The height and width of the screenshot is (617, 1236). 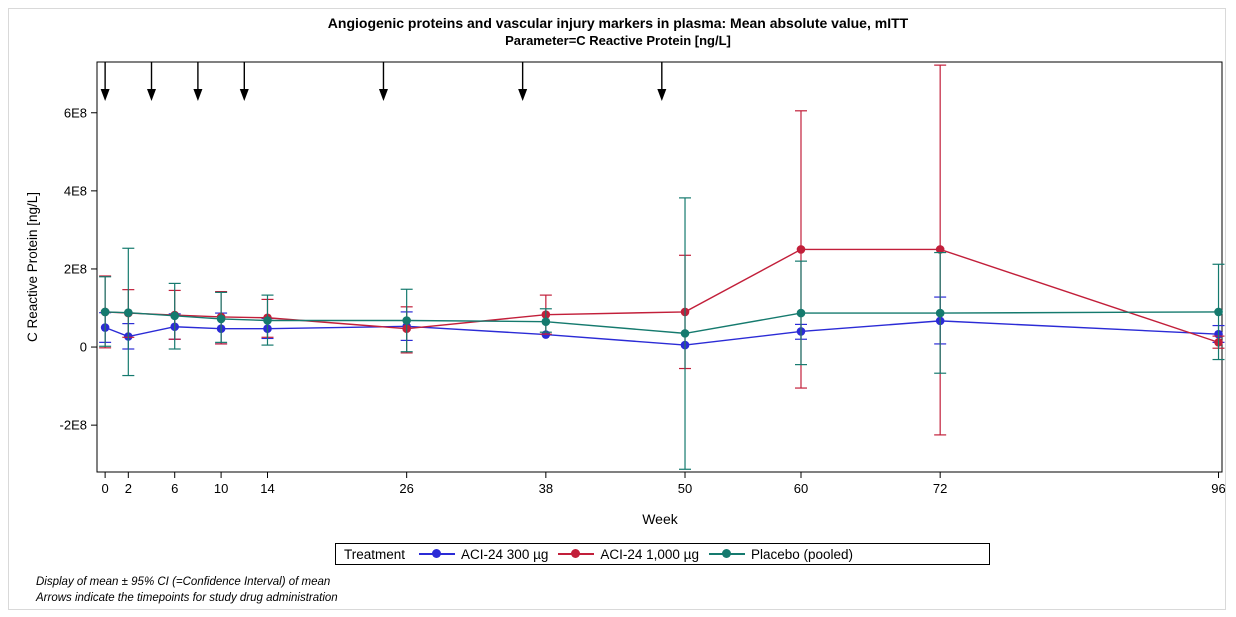 What do you see at coordinates (75, 190) in the screenshot?
I see `y-tick-label: 4E8` at bounding box center [75, 190].